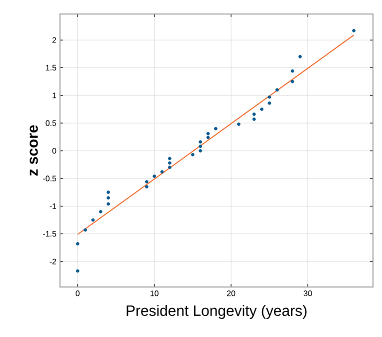 This screenshot has height=337, width=382. I want to click on x-axis-title: President Longevity (years), so click(216, 311).